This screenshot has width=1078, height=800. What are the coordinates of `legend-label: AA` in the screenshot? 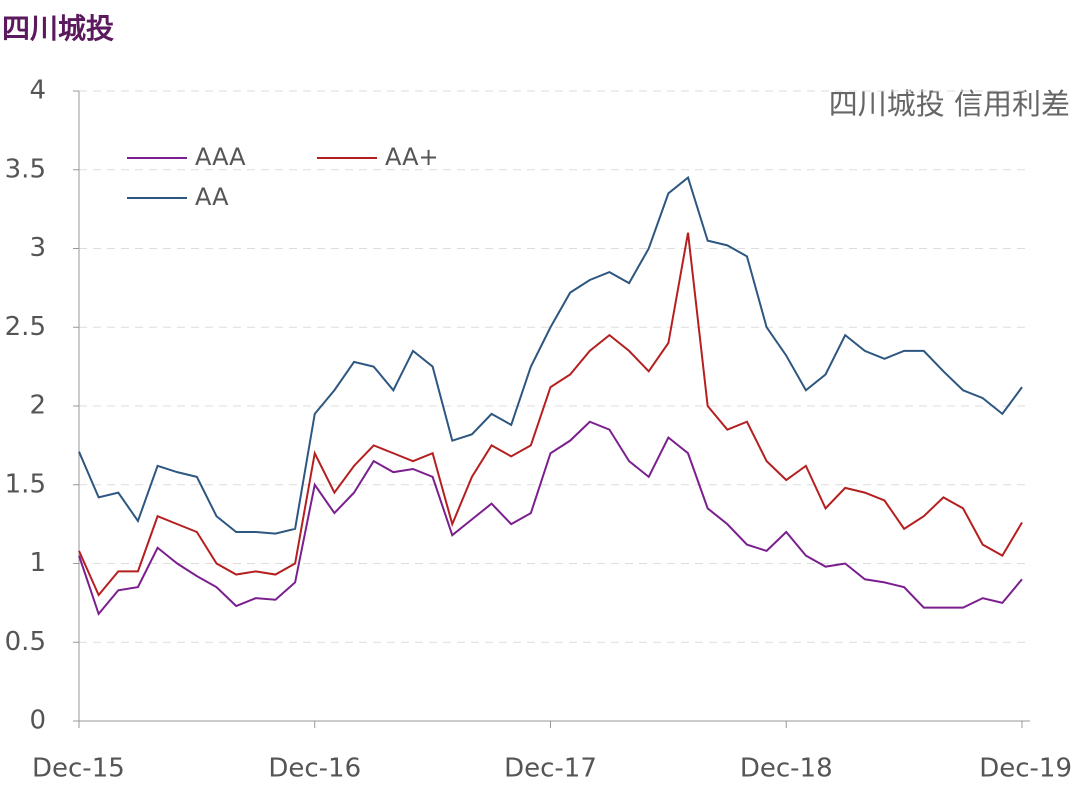 It's located at (212, 197).